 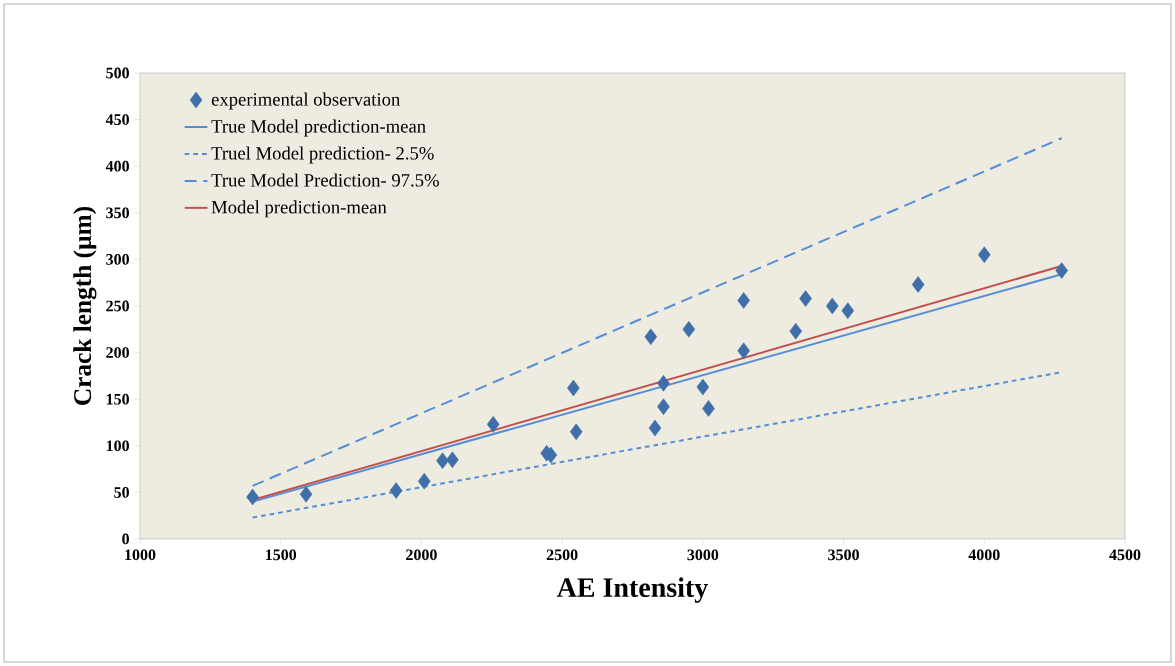 What do you see at coordinates (281, 555) in the screenshot?
I see `x-tick-label: 1500` at bounding box center [281, 555].